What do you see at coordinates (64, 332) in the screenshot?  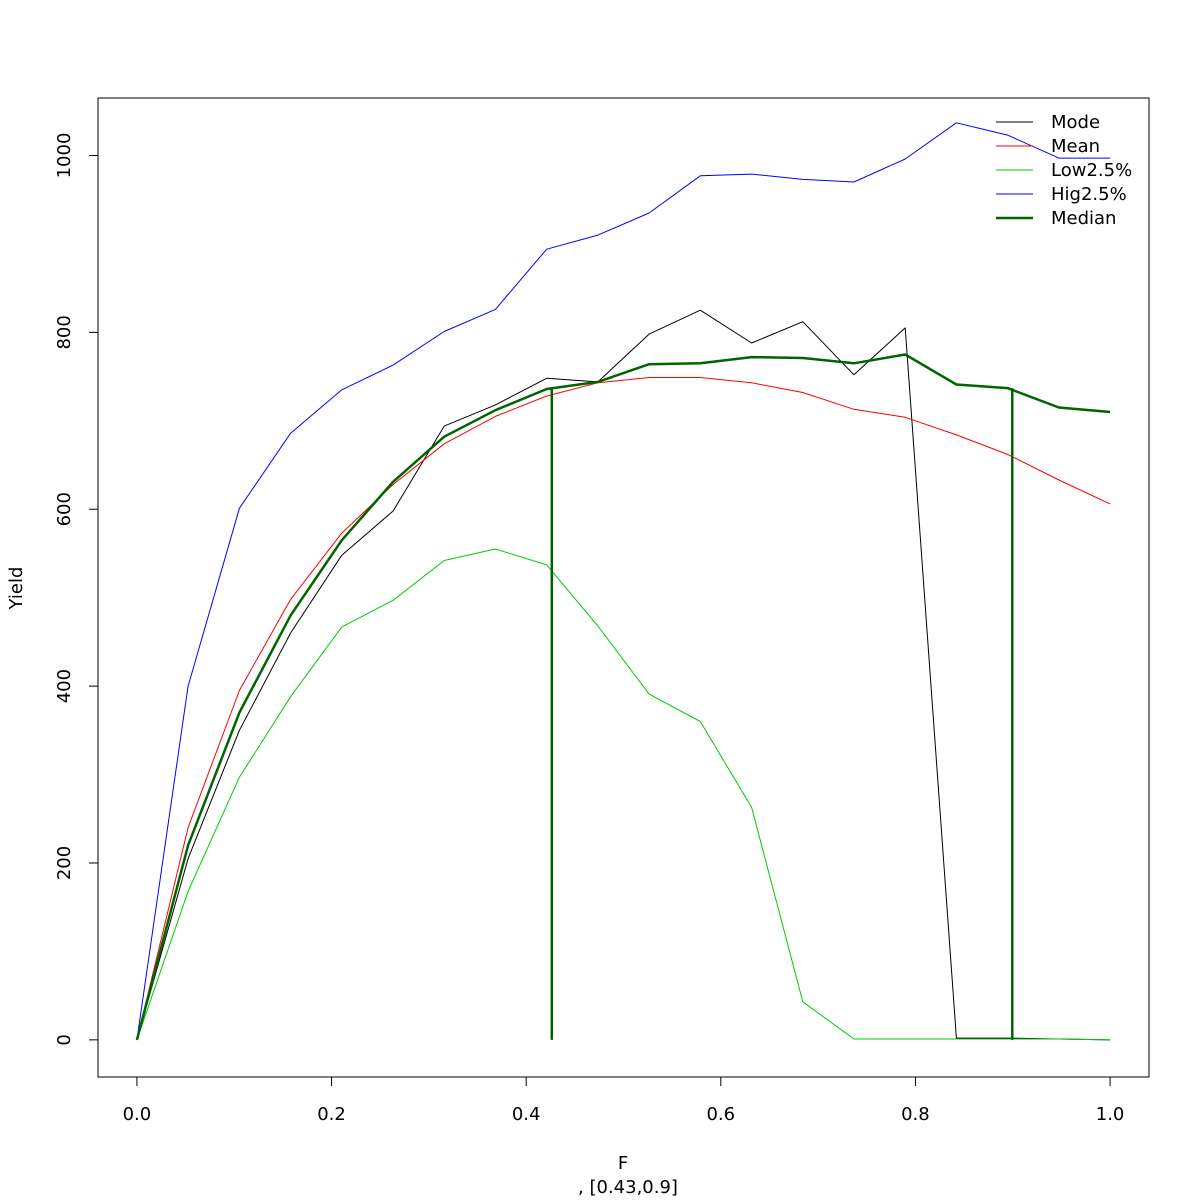 I see `y-tick-label: 800` at bounding box center [64, 332].